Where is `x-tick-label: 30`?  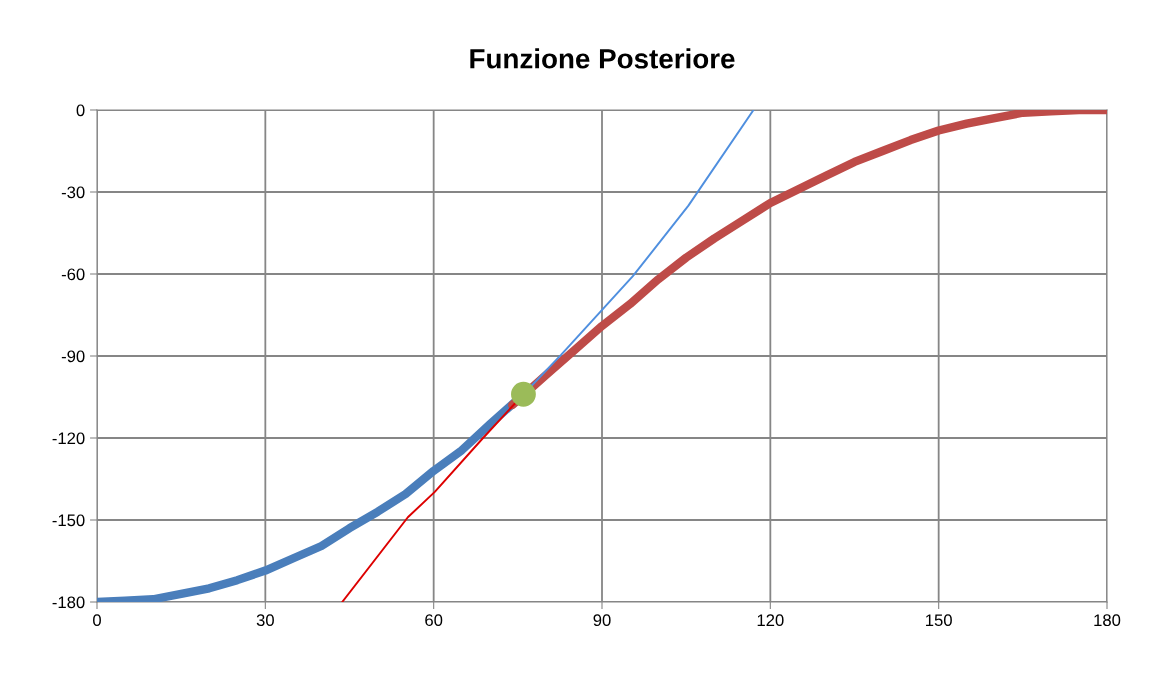 x-tick-label: 30 is located at coordinates (265, 620).